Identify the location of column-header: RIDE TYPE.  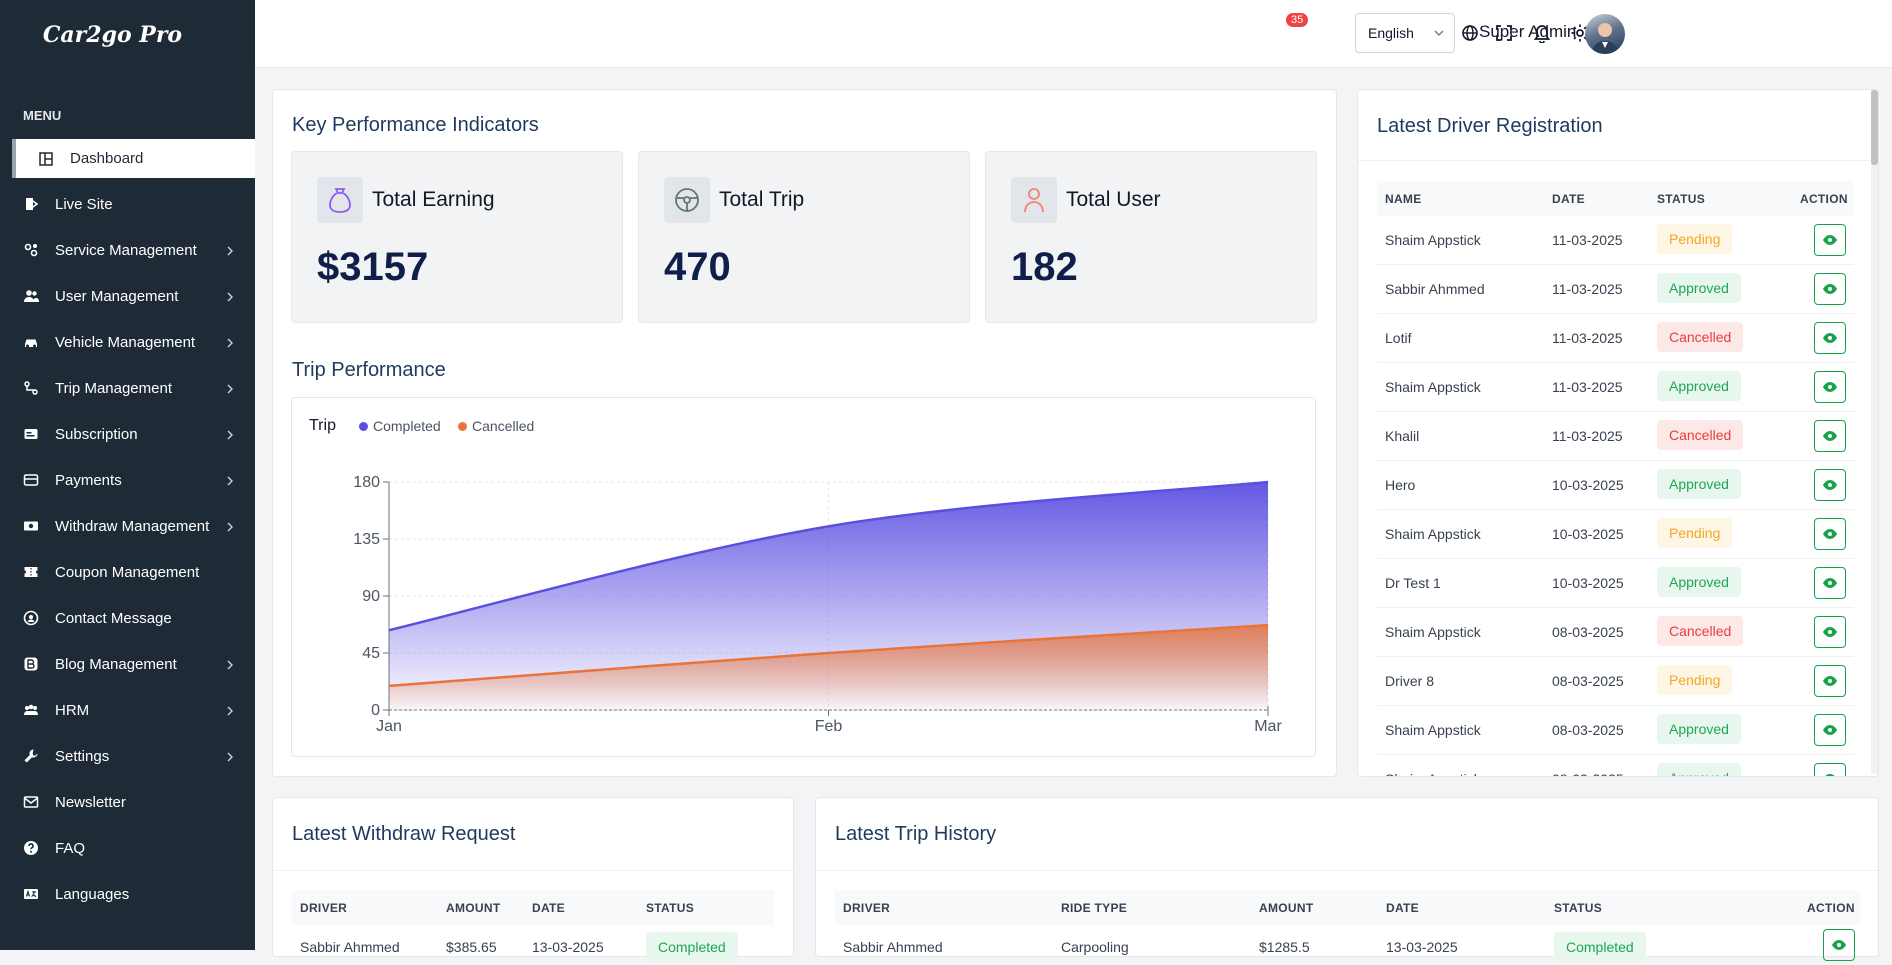
(1094, 908).